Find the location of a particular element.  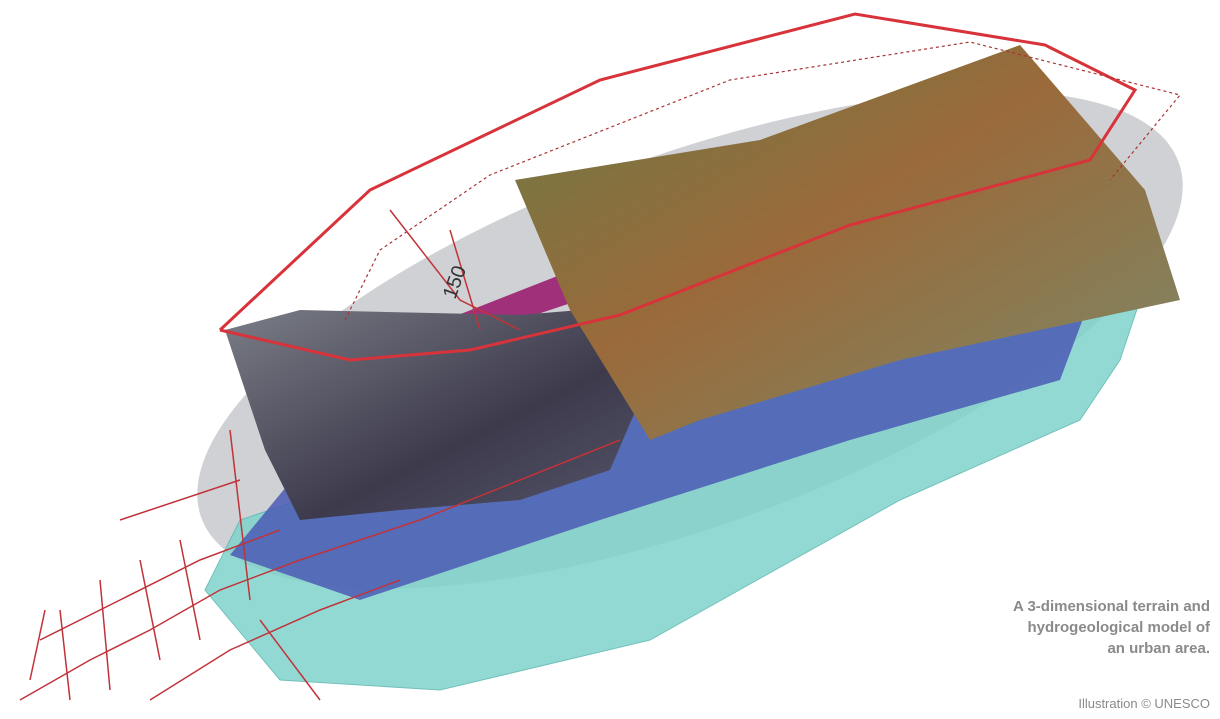

caption-line: A 3-dimensional terrain and is located at coordinates (1111, 606).